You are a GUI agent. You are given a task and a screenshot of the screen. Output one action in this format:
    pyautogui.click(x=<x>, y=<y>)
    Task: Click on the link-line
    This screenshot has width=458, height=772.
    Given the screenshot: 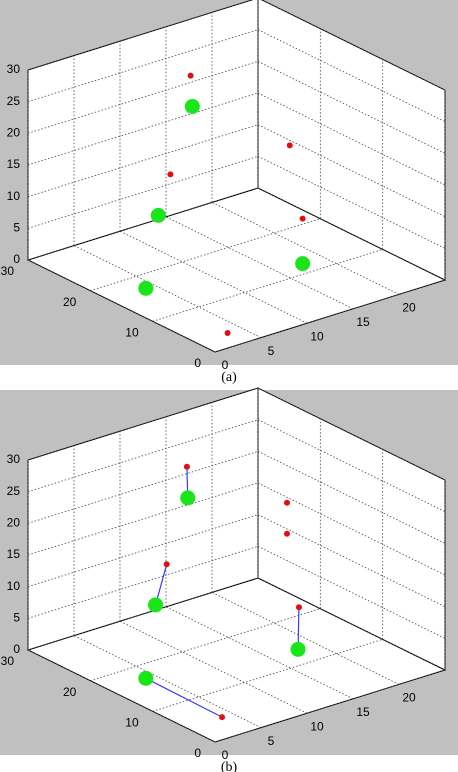 What is the action you would take?
    pyautogui.click(x=222, y=592)
    